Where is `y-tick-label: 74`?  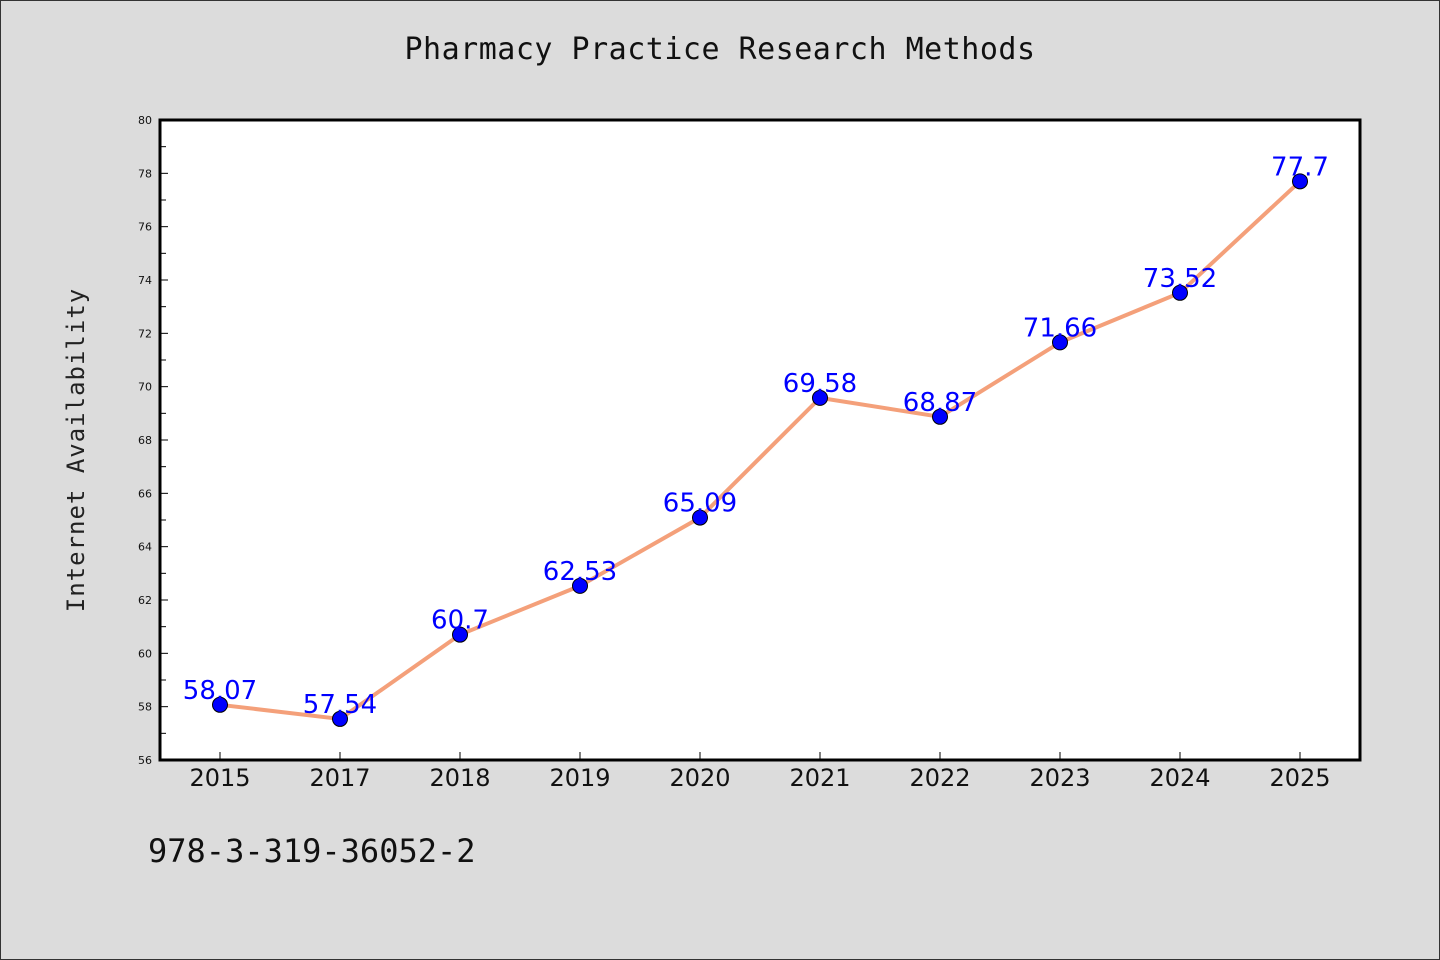 y-tick-label: 74 is located at coordinates (145, 280).